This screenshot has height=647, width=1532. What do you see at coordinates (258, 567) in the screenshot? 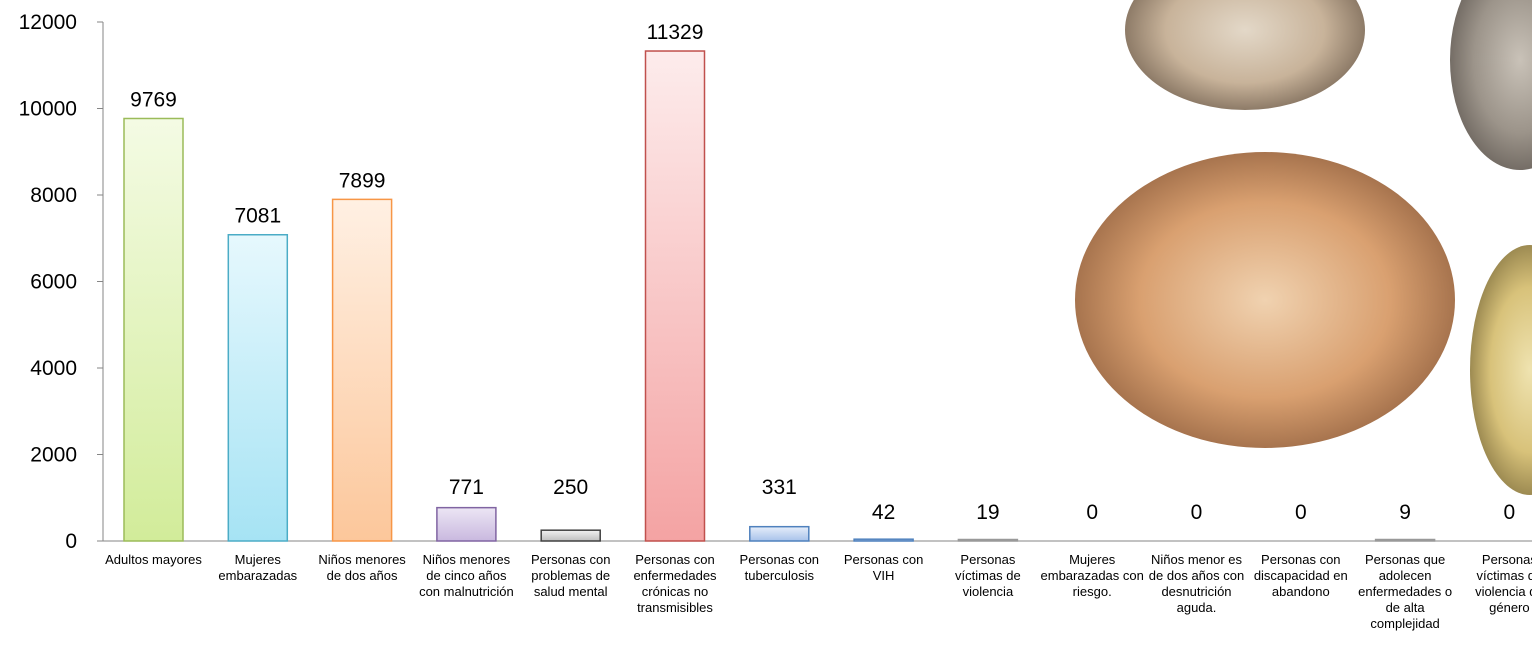
I see `x-tick-label: Mujeres embarazadas` at bounding box center [258, 567].